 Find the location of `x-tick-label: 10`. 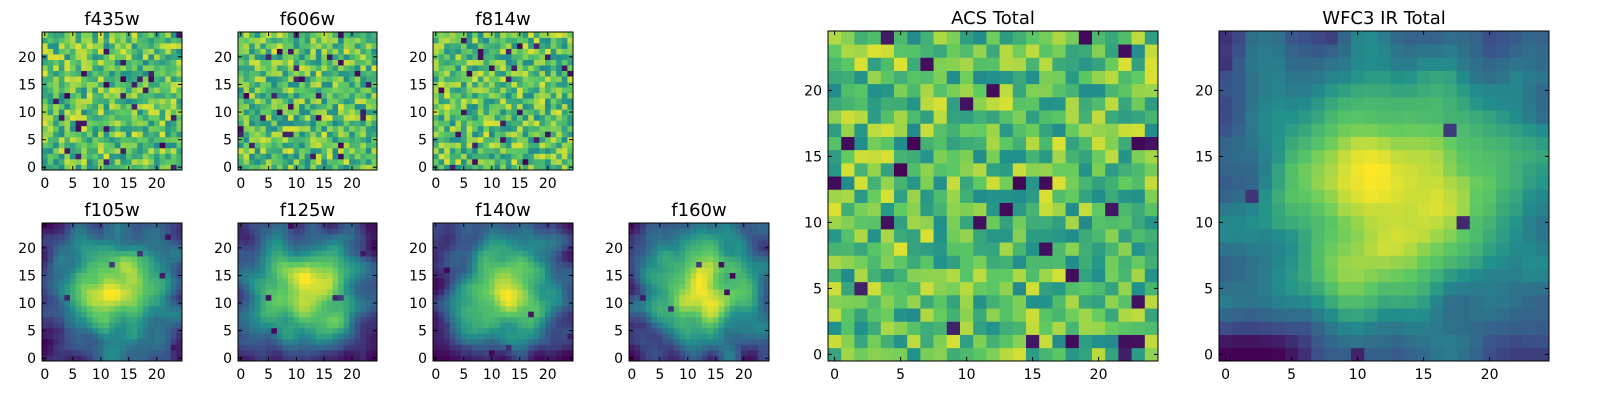

x-tick-label: 10 is located at coordinates (101, 375).